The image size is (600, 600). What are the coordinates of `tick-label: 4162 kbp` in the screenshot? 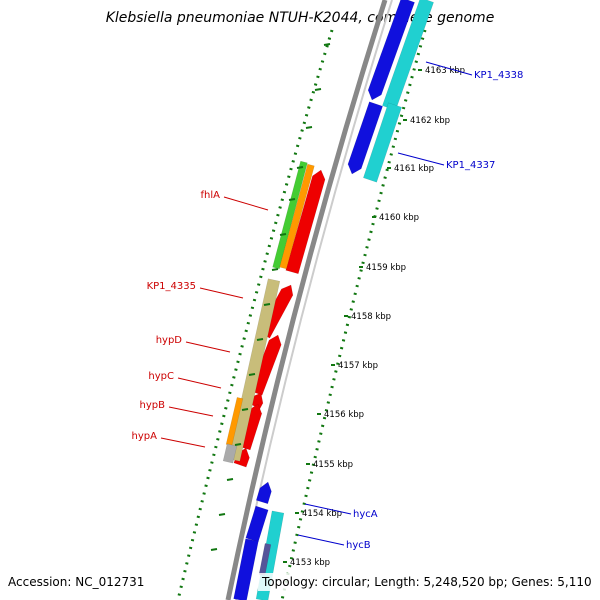 It's located at (430, 121).